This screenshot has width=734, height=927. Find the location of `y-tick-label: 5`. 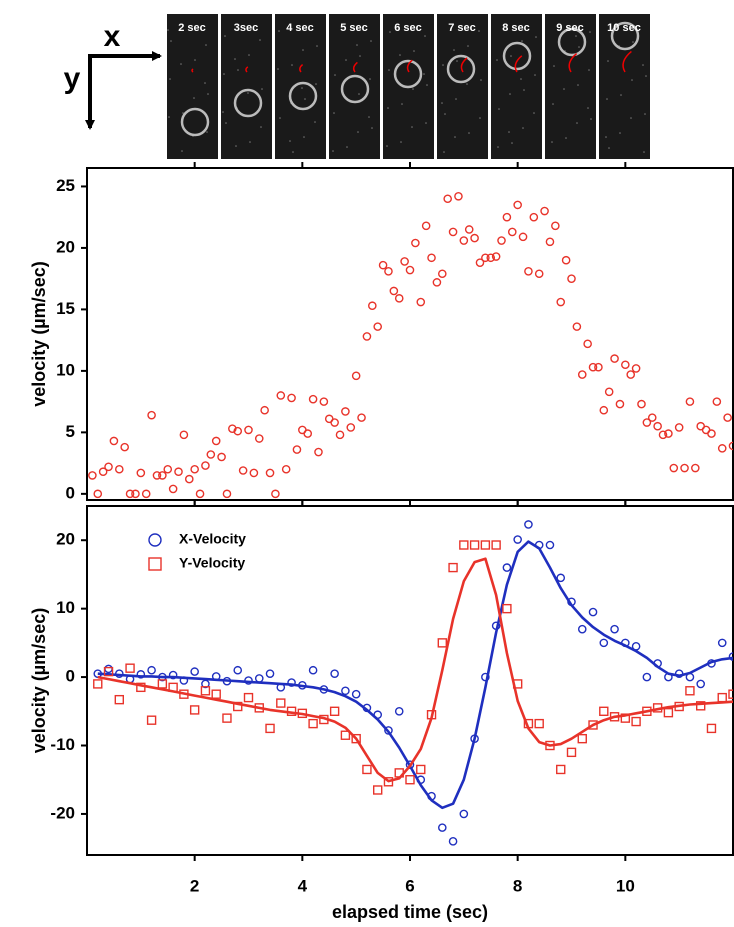

y-tick-label: 5 is located at coordinates (70, 431).